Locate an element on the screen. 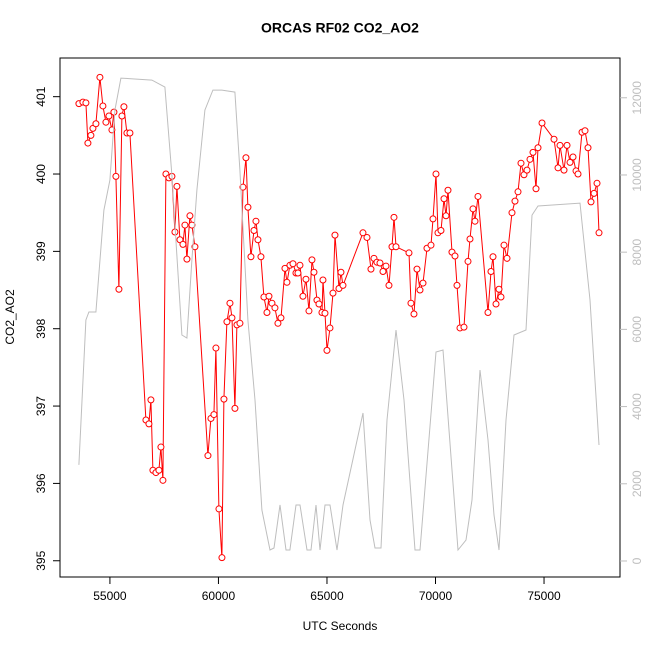 The image size is (650, 655). chart-title: ORCAS RF02 CO2_AO2 is located at coordinates (340, 28).